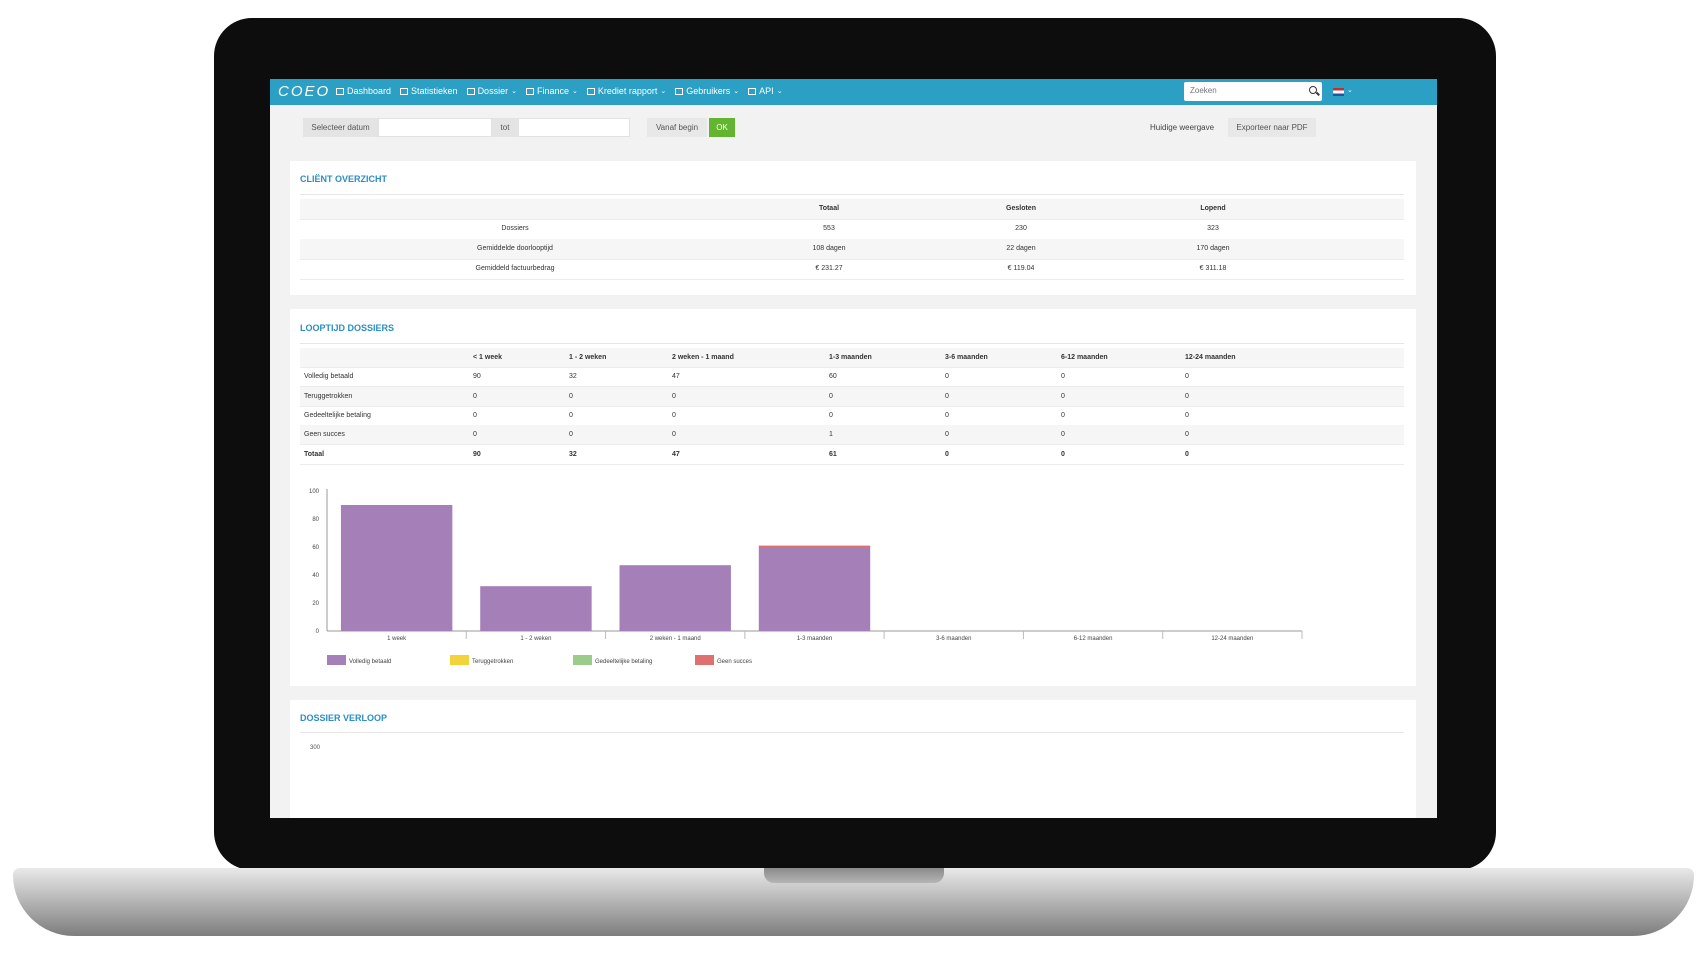 The image size is (1707, 970). I want to click on dashboard-icon, so click(340, 91).